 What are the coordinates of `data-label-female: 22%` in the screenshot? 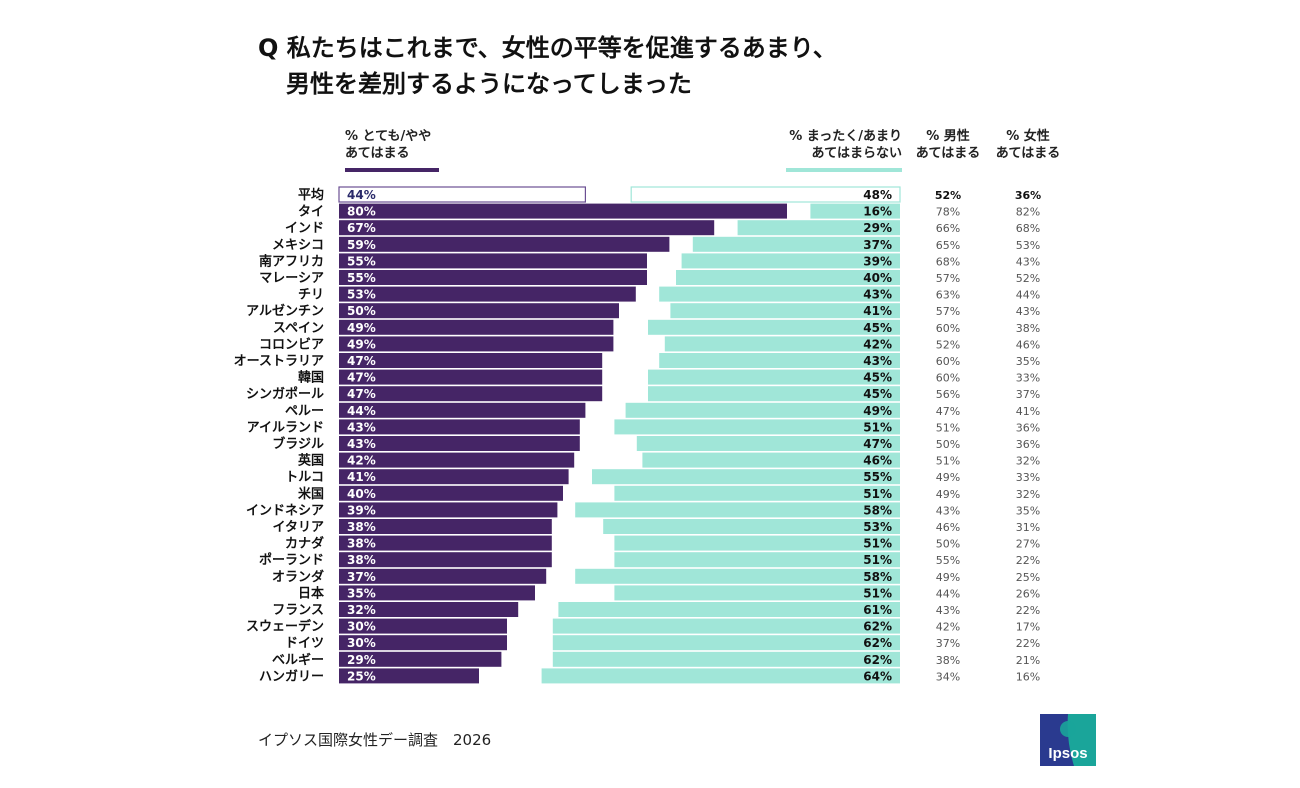 It's located at (1028, 643).